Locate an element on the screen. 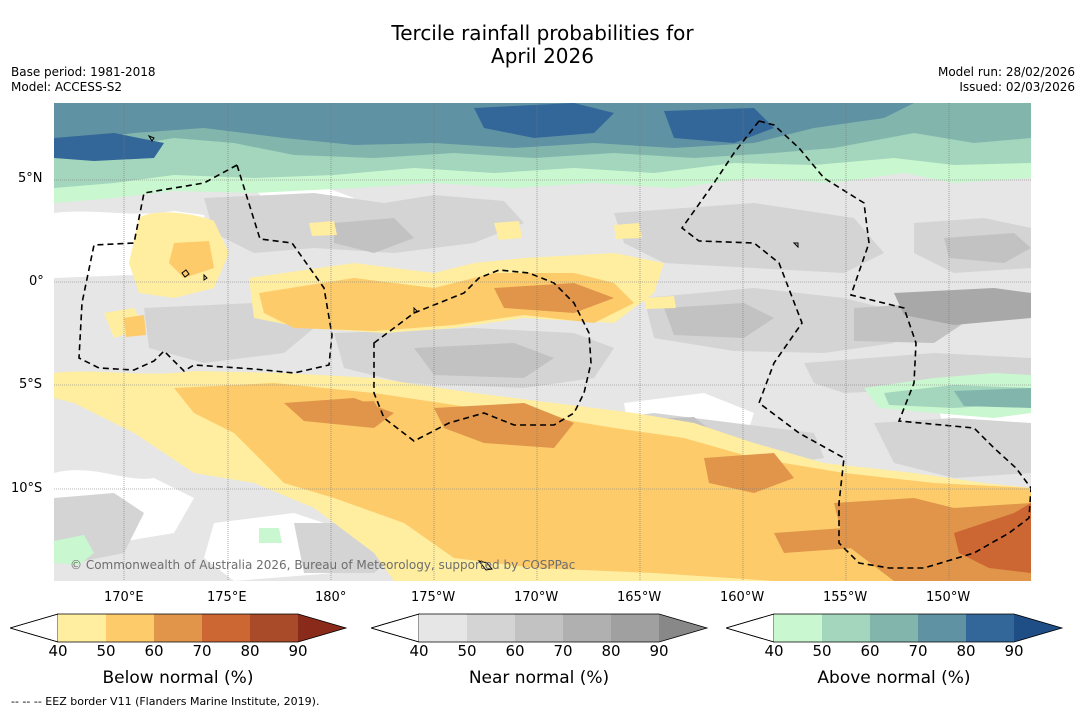 This screenshot has width=1085, height=713. colorbar-below-upper-arrow is located at coordinates (322, 628).